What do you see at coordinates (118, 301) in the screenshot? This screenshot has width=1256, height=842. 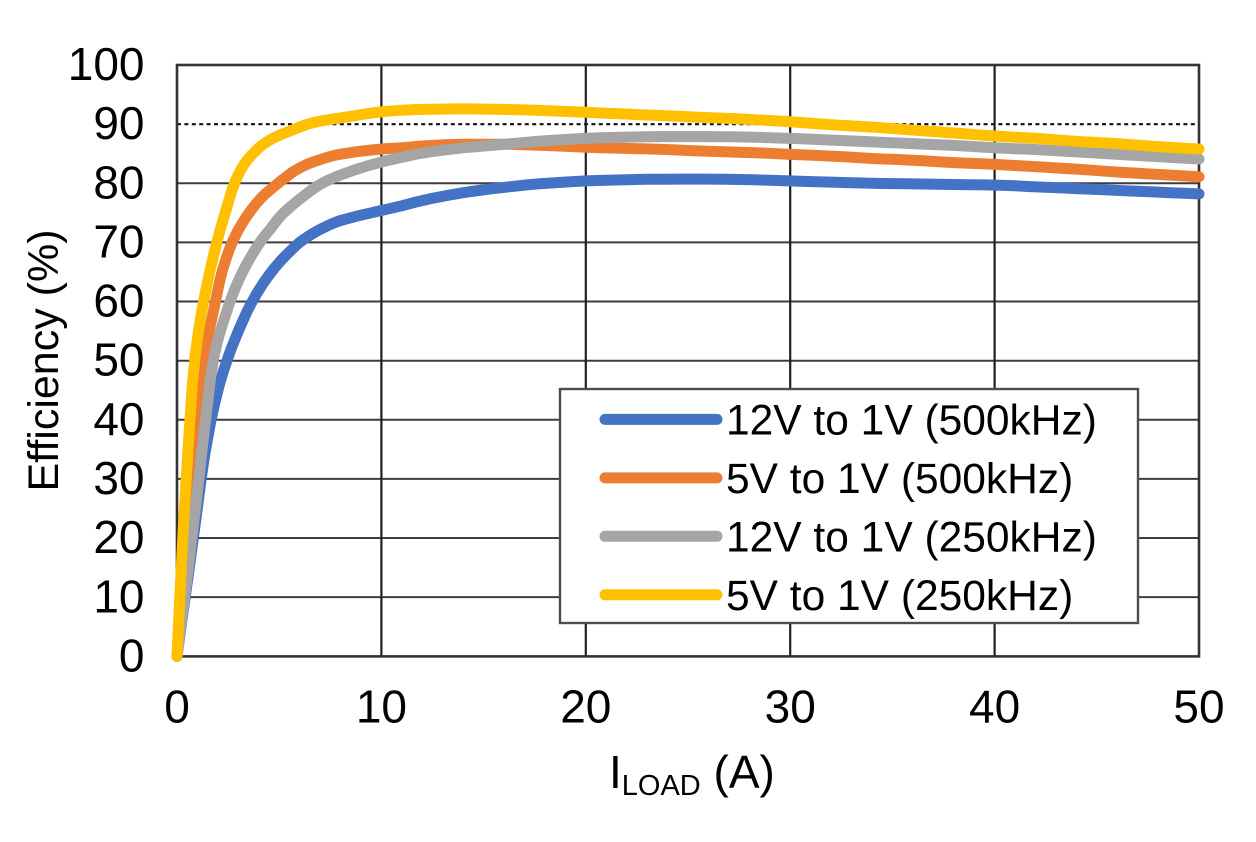 I see `svg-text: 60` at bounding box center [118, 301].